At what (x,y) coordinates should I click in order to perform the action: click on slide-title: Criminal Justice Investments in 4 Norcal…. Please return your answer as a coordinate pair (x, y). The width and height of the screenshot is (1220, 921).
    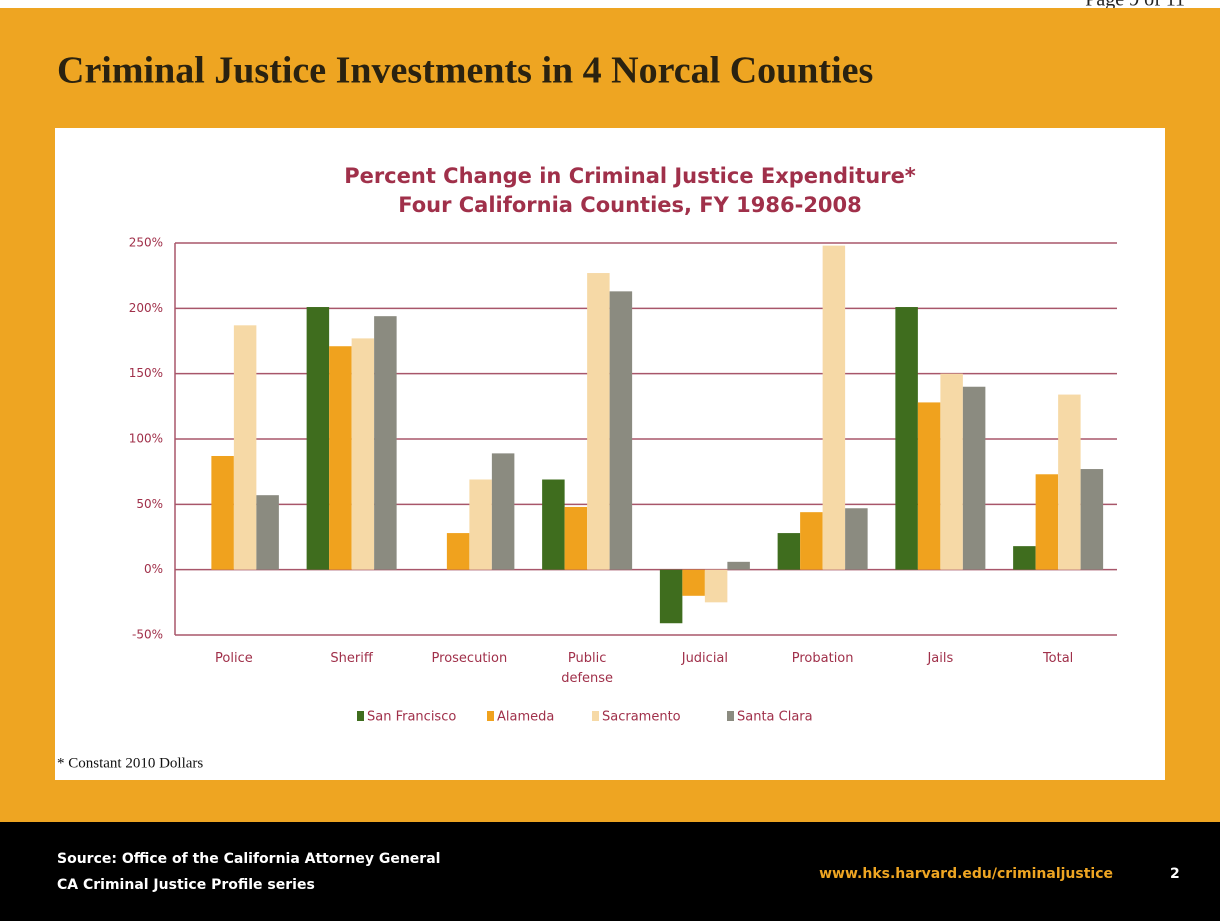
    Looking at the image, I should click on (465, 71).